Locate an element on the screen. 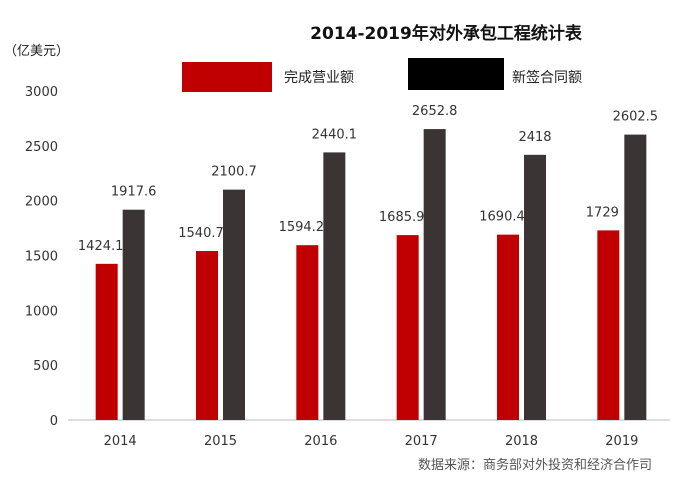  y-tick-label: 500 is located at coordinates (45, 366).